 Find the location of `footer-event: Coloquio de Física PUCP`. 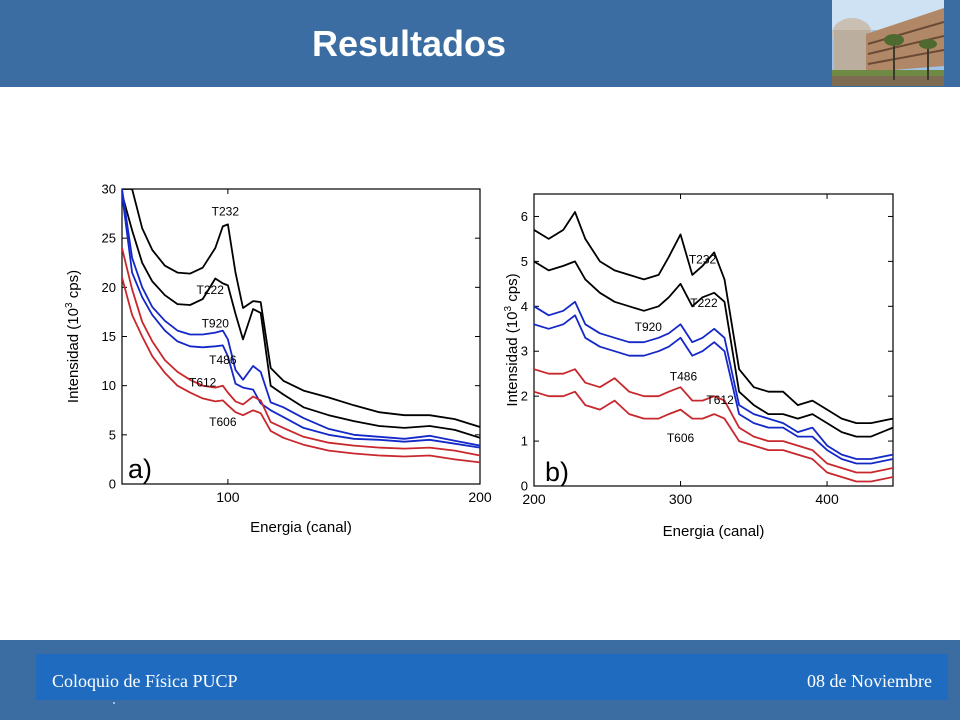

footer-event: Coloquio de Física PUCP is located at coordinates (145, 681).